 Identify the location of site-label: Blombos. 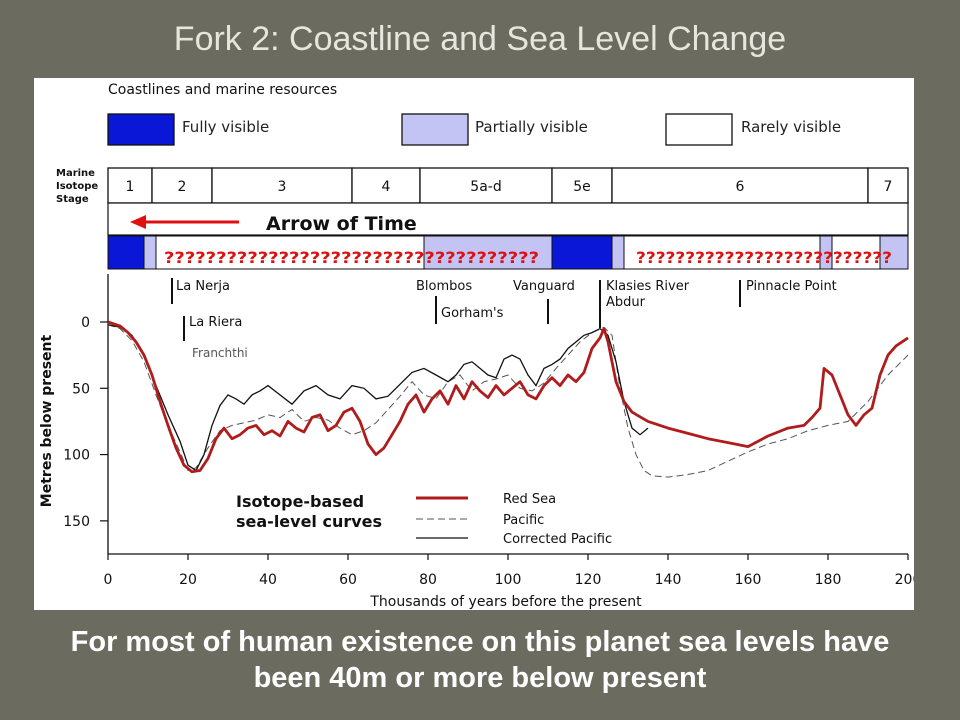
(444, 286).